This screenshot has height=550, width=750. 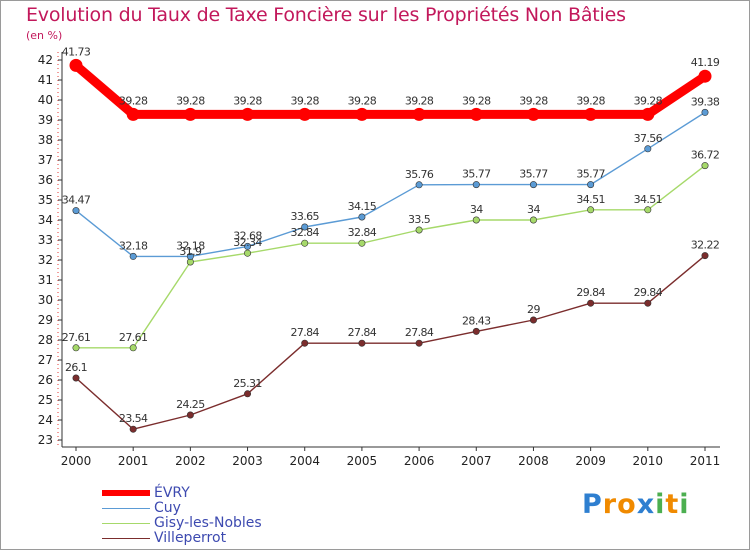 I want to click on y-tick-label: 39, so click(x=45, y=120).